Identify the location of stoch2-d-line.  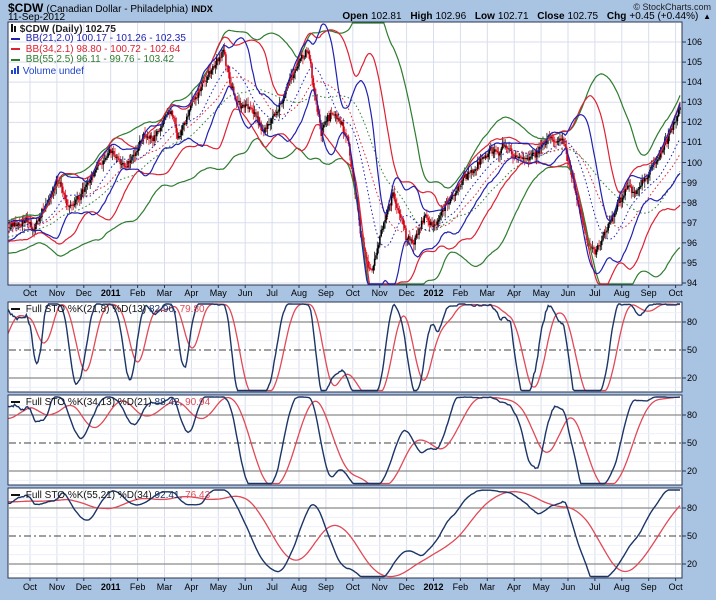
(343, 440).